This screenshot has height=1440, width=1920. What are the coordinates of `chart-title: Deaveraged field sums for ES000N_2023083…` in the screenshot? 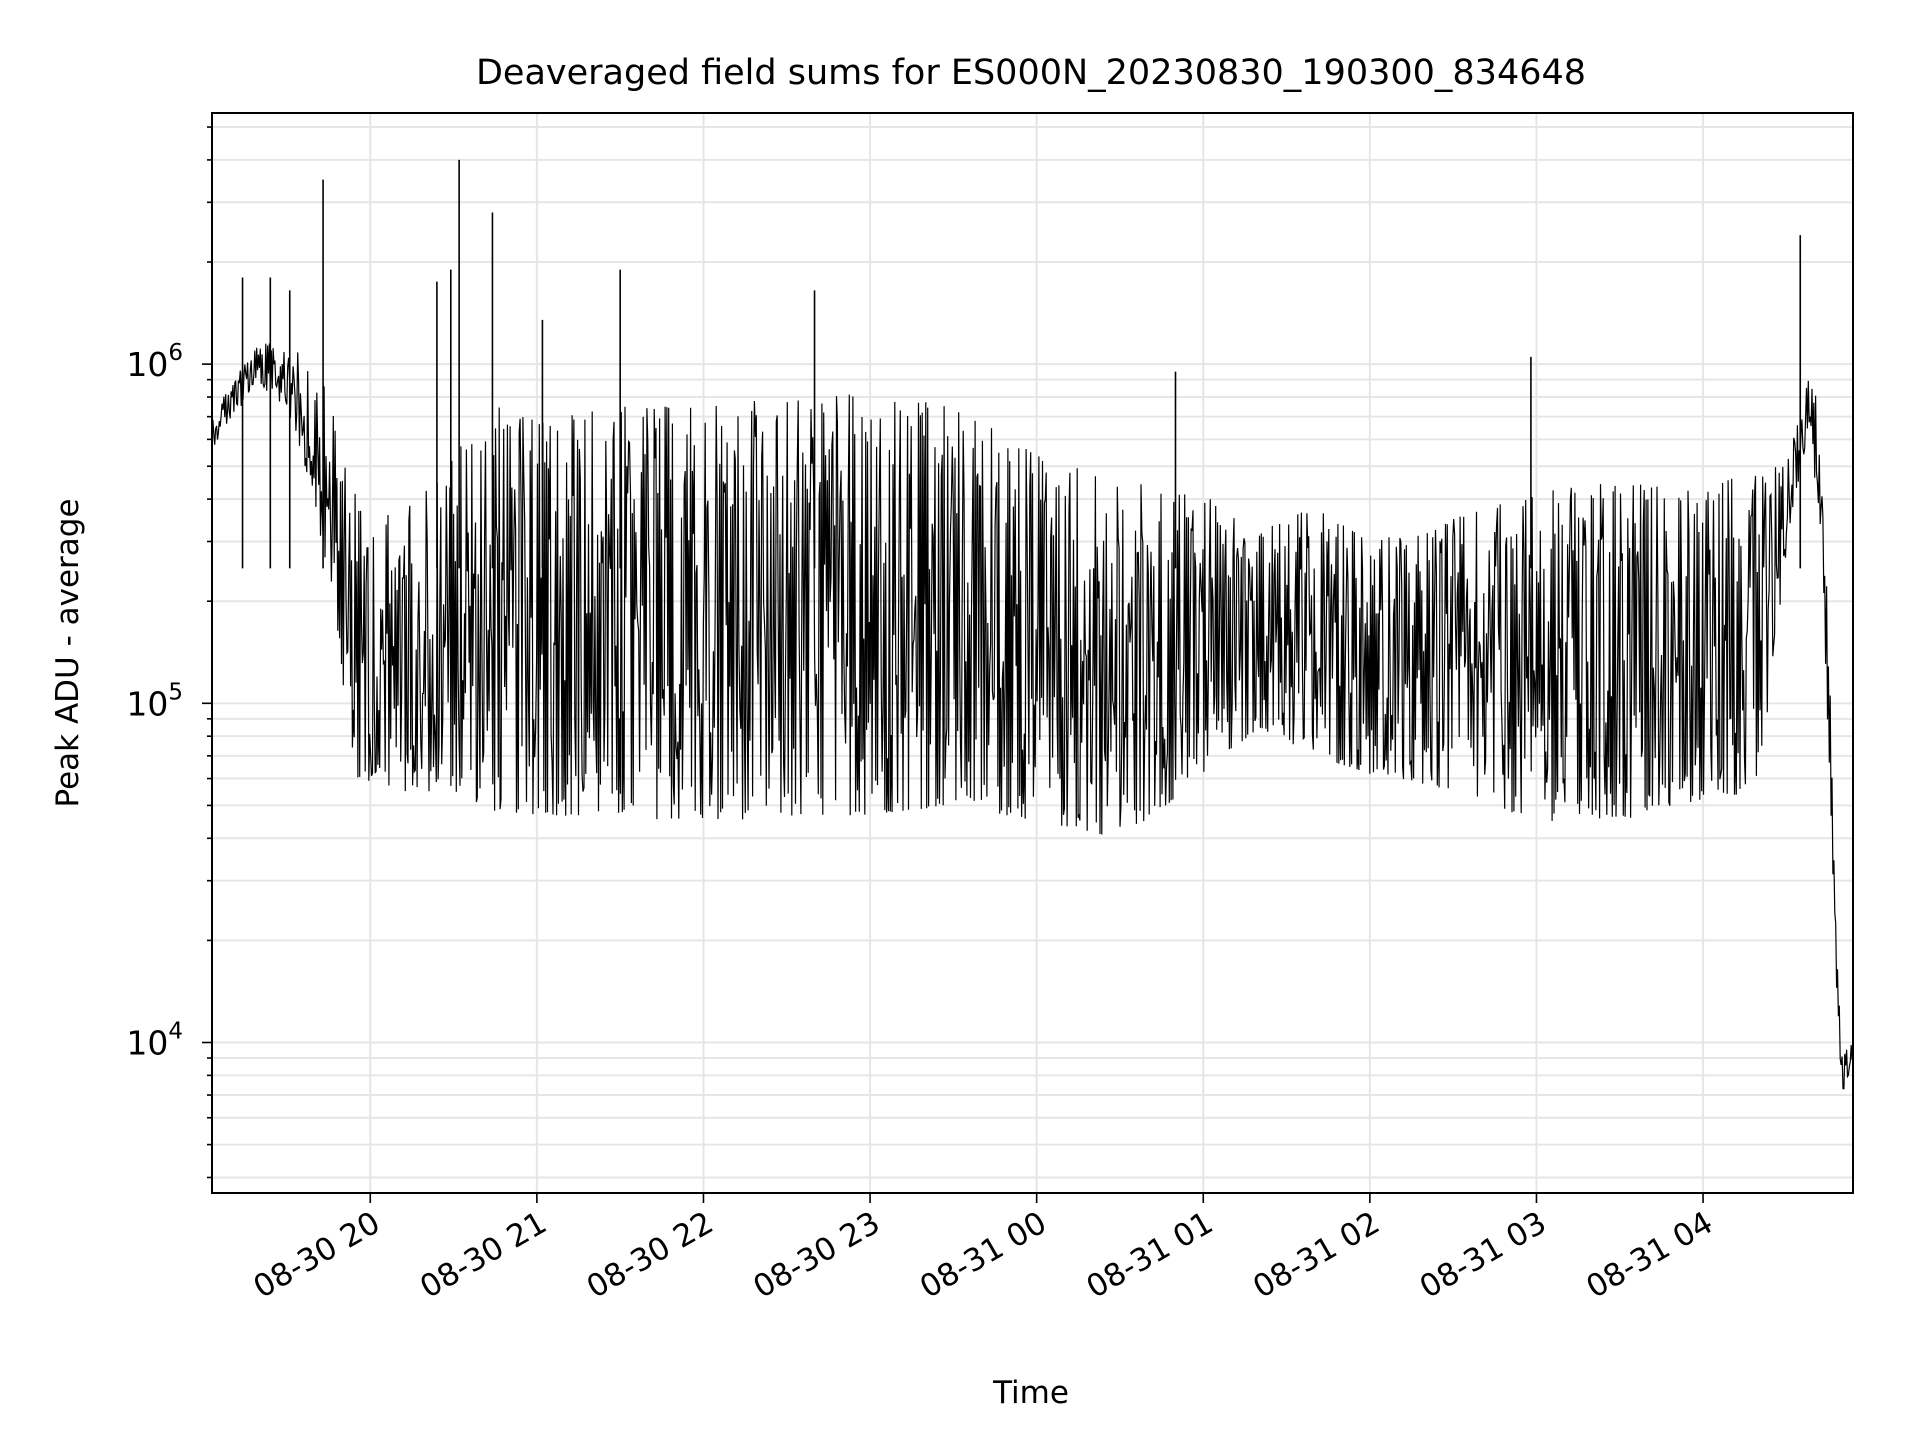 It's located at (1031, 73).